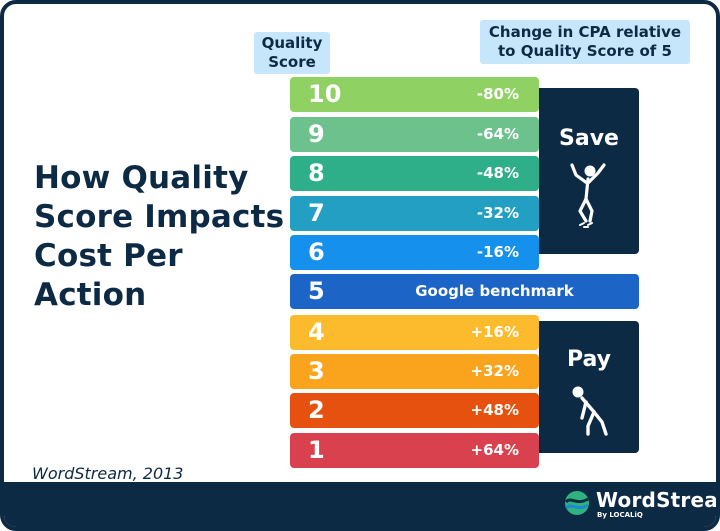 The image size is (720, 531). I want to click on score-row-2: 2 +48%, so click(414, 410).